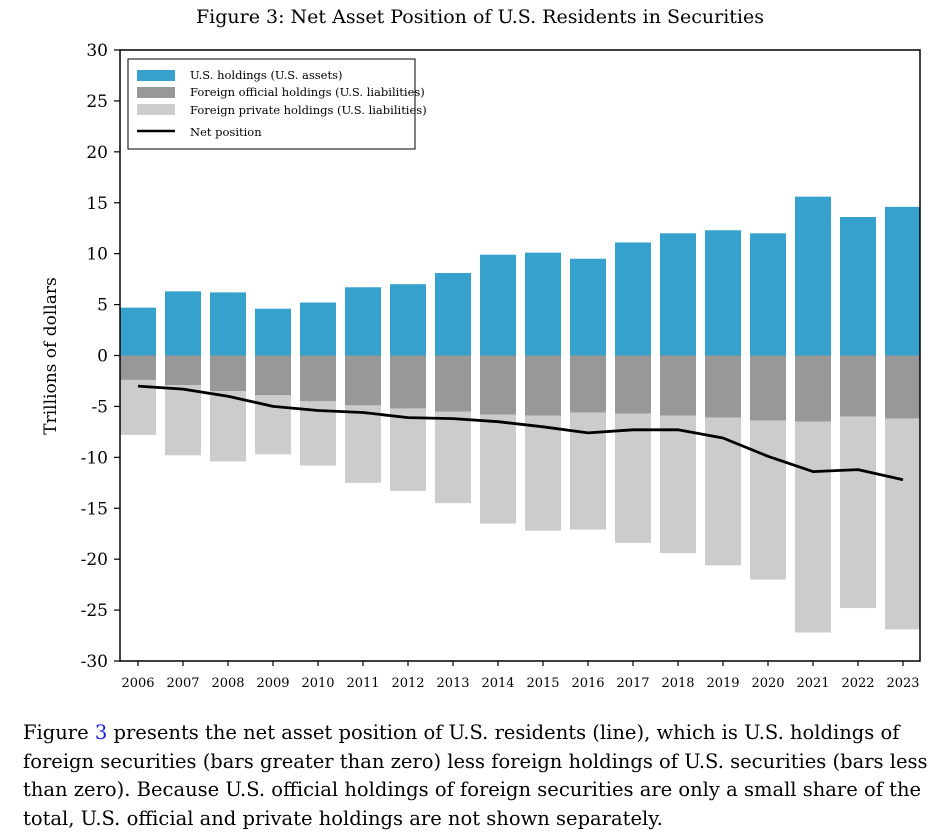 This screenshot has width=952, height=836. Describe the element at coordinates (362, 683) in the screenshot. I see `x-tick-label: 2011` at that location.